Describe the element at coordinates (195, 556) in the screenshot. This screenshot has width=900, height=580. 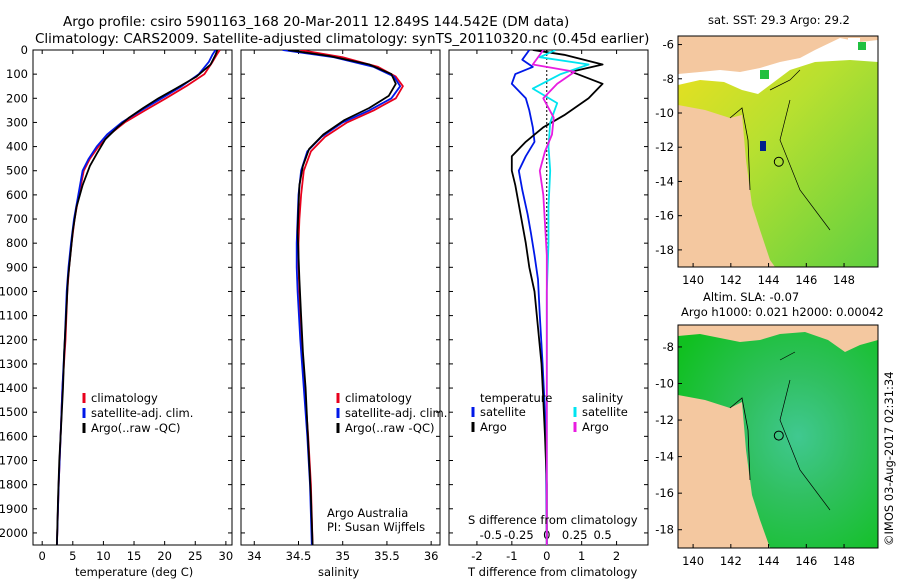
I see `x-tick-label: 25` at that location.